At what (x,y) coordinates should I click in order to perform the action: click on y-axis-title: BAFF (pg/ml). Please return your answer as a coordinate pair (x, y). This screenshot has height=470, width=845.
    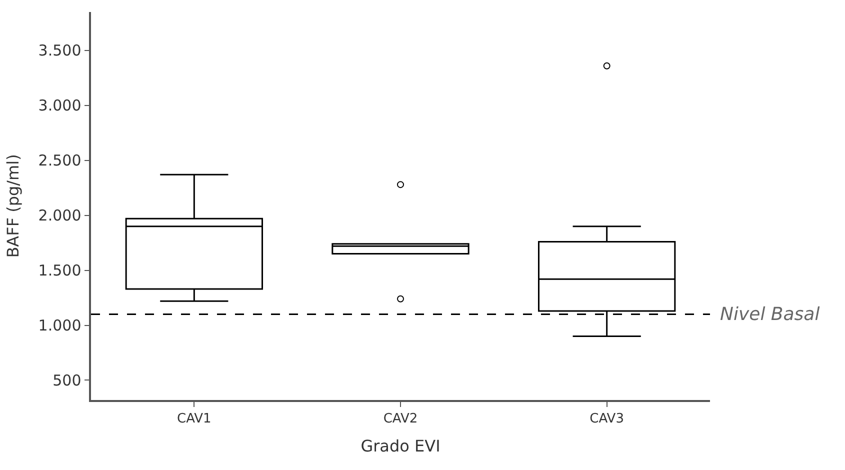
    Looking at the image, I should click on (13, 206).